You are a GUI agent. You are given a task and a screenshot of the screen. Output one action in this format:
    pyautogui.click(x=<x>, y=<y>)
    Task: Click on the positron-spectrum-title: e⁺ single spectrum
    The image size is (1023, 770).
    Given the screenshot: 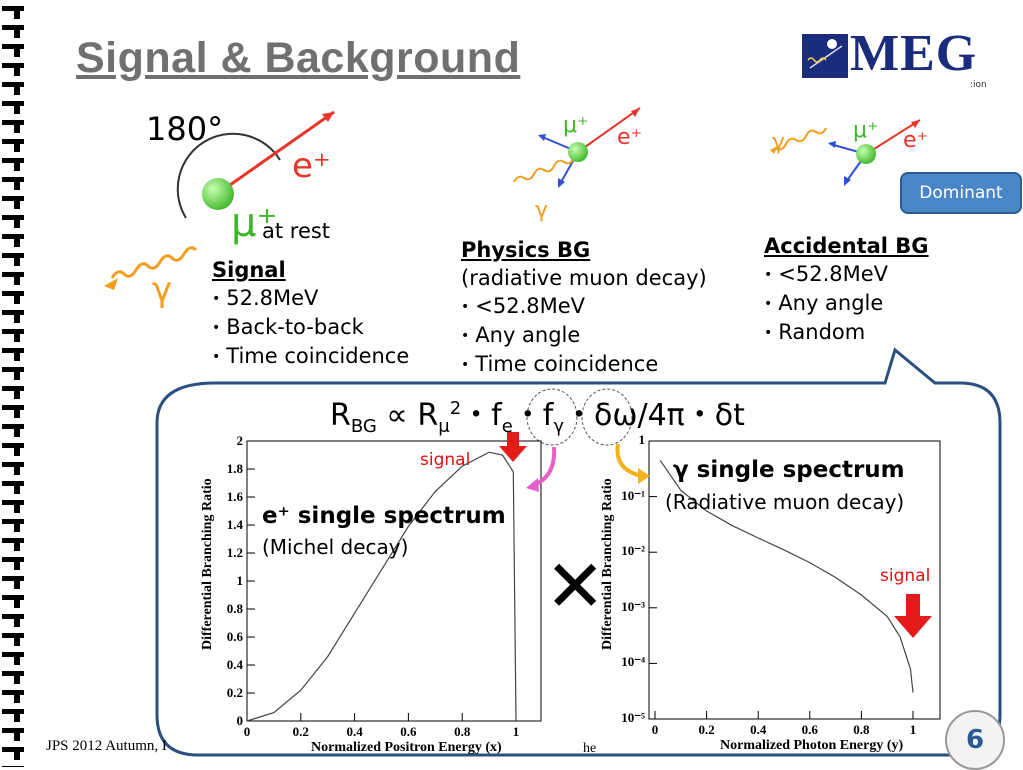 What is the action you would take?
    pyautogui.click(x=384, y=516)
    